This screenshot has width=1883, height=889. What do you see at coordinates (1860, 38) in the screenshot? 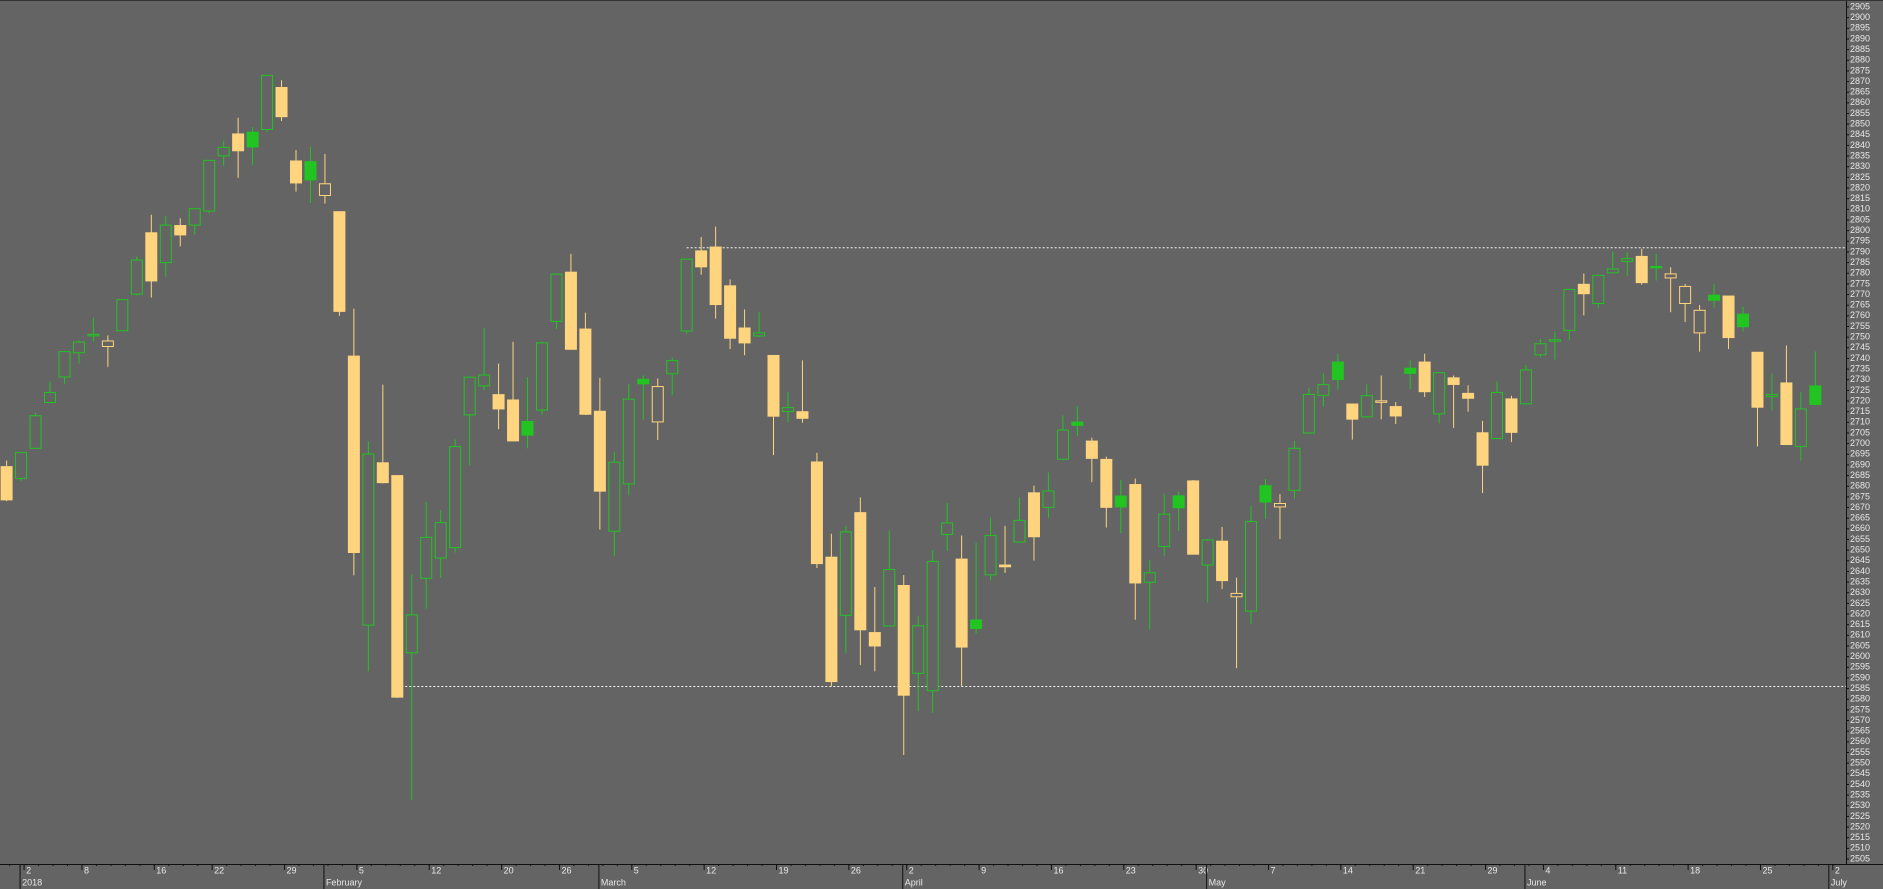
I see `y-tick-label: 2890` at bounding box center [1860, 38].